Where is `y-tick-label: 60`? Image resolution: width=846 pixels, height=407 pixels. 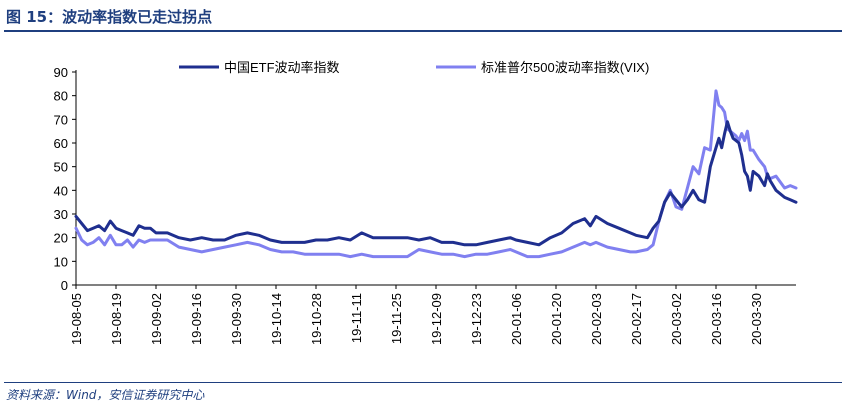 y-tick-label: 60 is located at coordinates (61, 143).